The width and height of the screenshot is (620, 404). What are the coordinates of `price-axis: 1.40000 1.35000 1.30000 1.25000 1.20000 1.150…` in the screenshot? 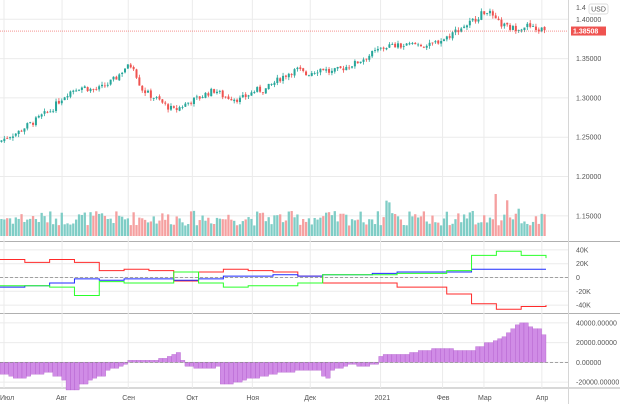 It's located at (597, 202).